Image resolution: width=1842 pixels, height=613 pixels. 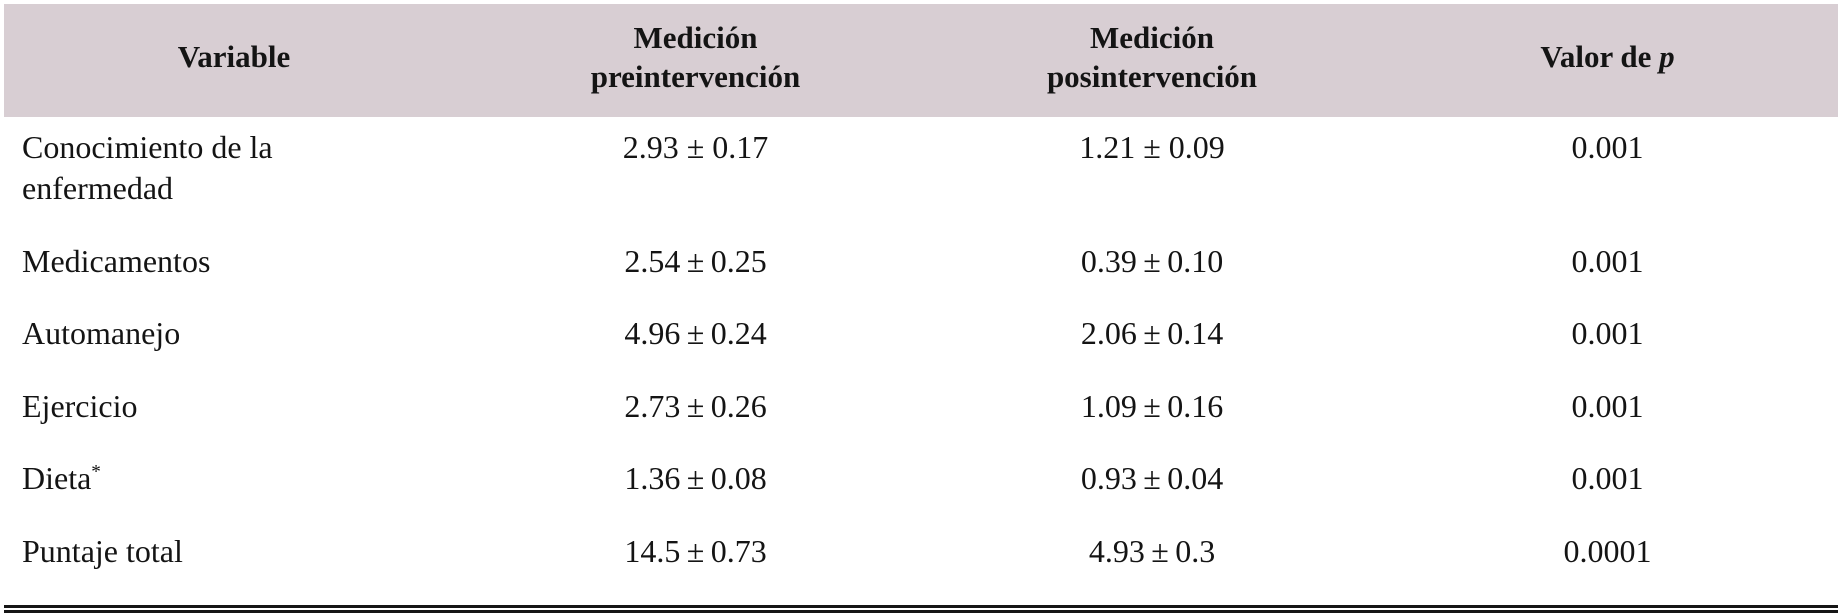 What do you see at coordinates (96, 472) in the screenshot?
I see `variable-superscript: *` at bounding box center [96, 472].